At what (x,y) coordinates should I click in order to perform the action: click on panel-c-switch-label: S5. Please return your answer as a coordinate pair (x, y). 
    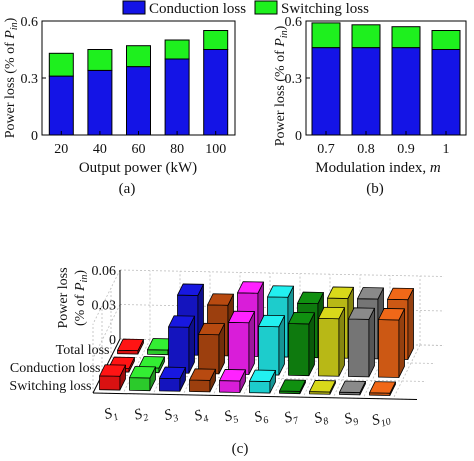
    Looking at the image, I should click on (231, 417).